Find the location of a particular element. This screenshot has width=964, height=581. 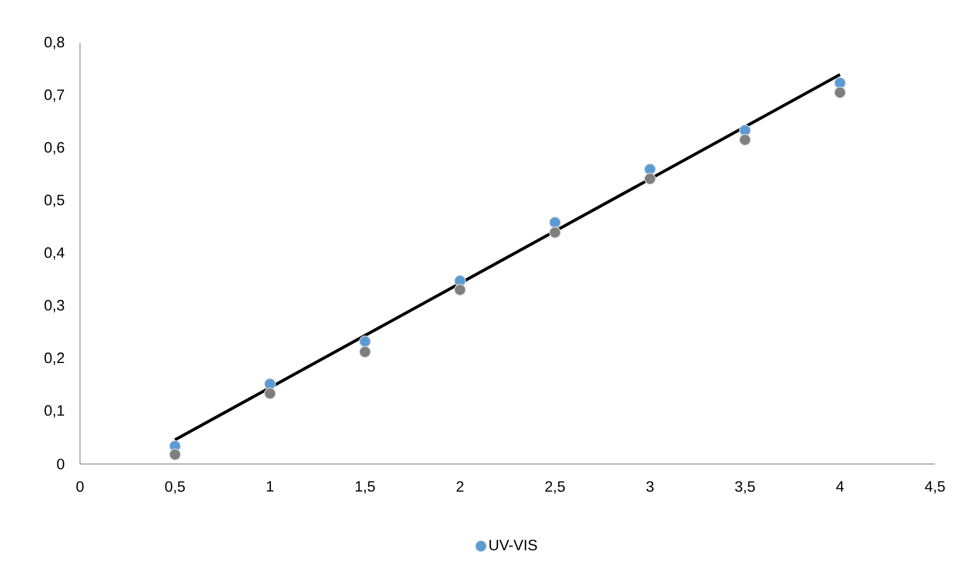

y-tick-label: 0 is located at coordinates (60, 464).